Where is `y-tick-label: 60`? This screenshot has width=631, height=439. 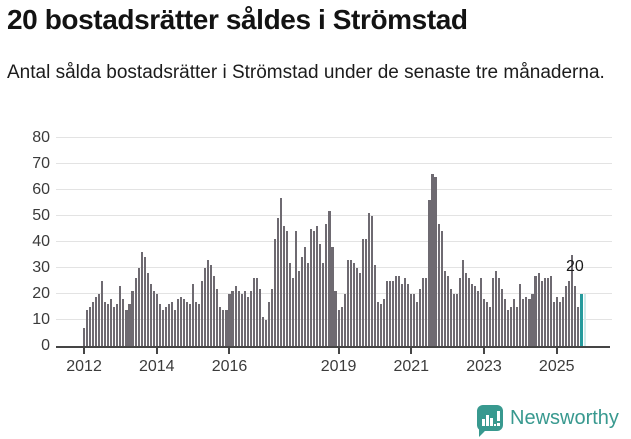
y-tick-label: 60 is located at coordinates (41, 189).